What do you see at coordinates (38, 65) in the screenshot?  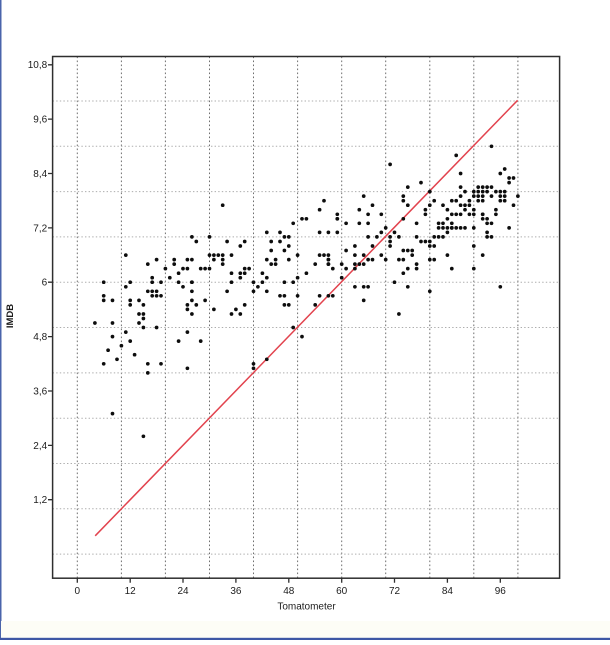 I see `svg-text: 10,8` at bounding box center [38, 65].